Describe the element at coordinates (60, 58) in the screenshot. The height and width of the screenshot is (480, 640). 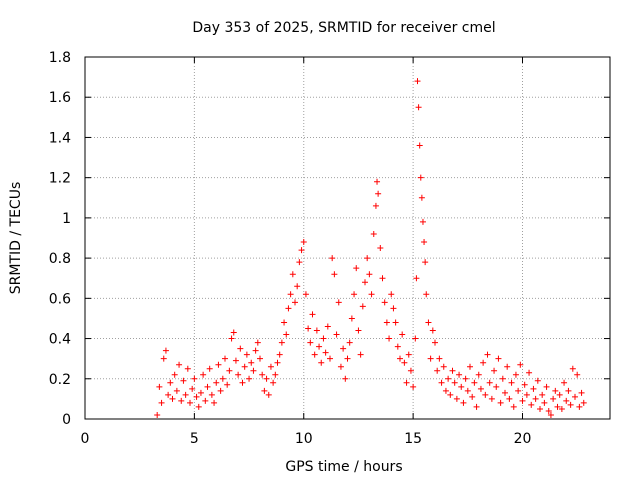
I see `y-tick-label: 1.8` at that location.